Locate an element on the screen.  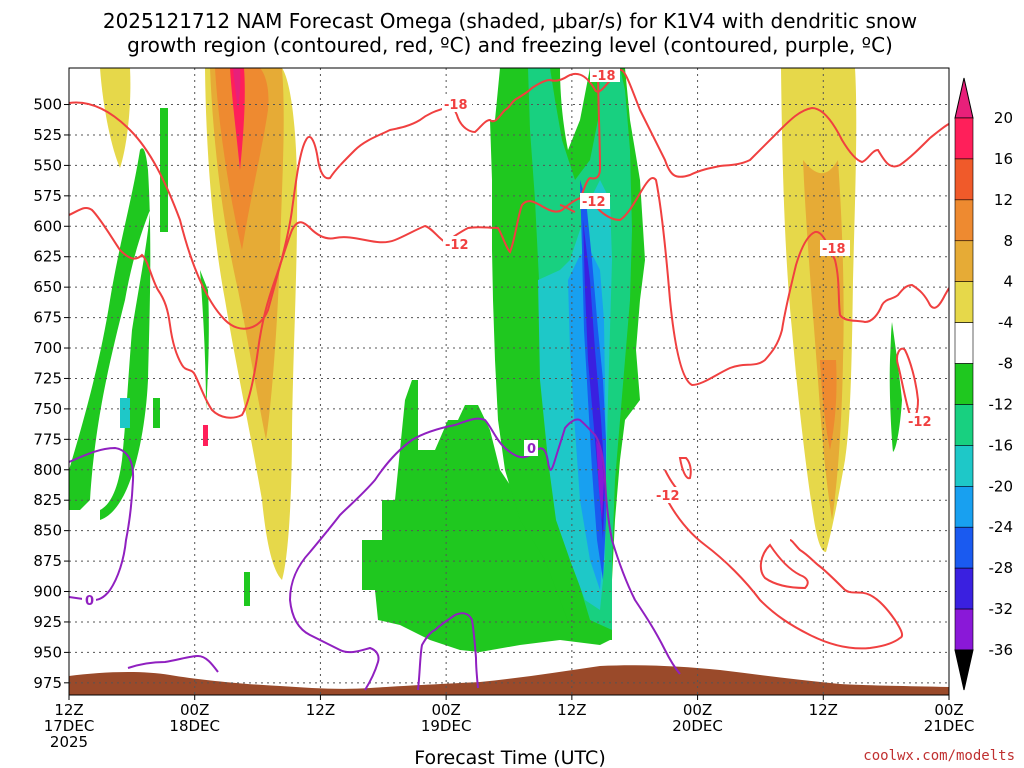
y-tick-label: 975 is located at coordinates (47, 683).